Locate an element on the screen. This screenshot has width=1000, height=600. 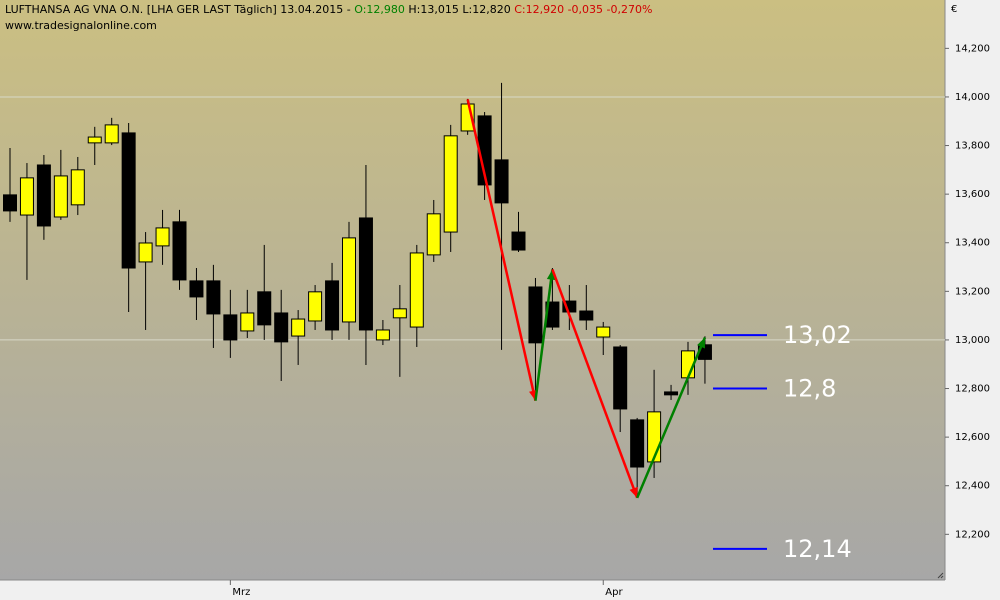
y-tick-label: 14,000 is located at coordinates (972, 97).